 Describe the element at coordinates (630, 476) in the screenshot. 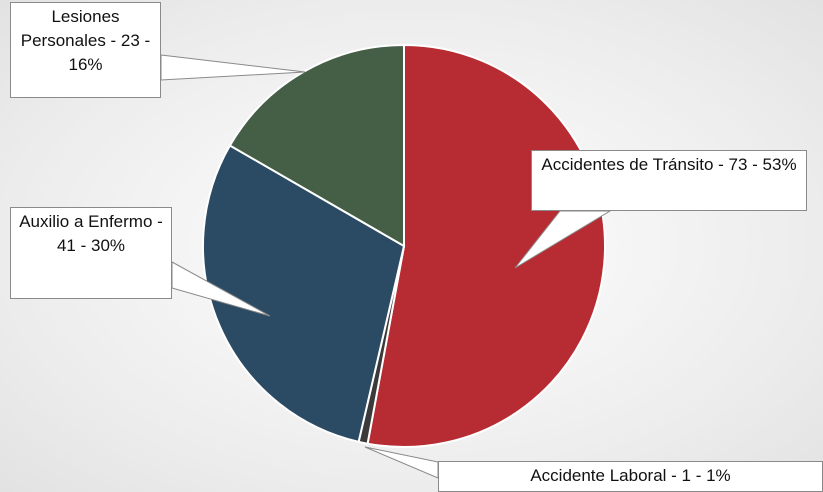

I see `data-label: Accidente Laboral - 1 - 1%` at that location.